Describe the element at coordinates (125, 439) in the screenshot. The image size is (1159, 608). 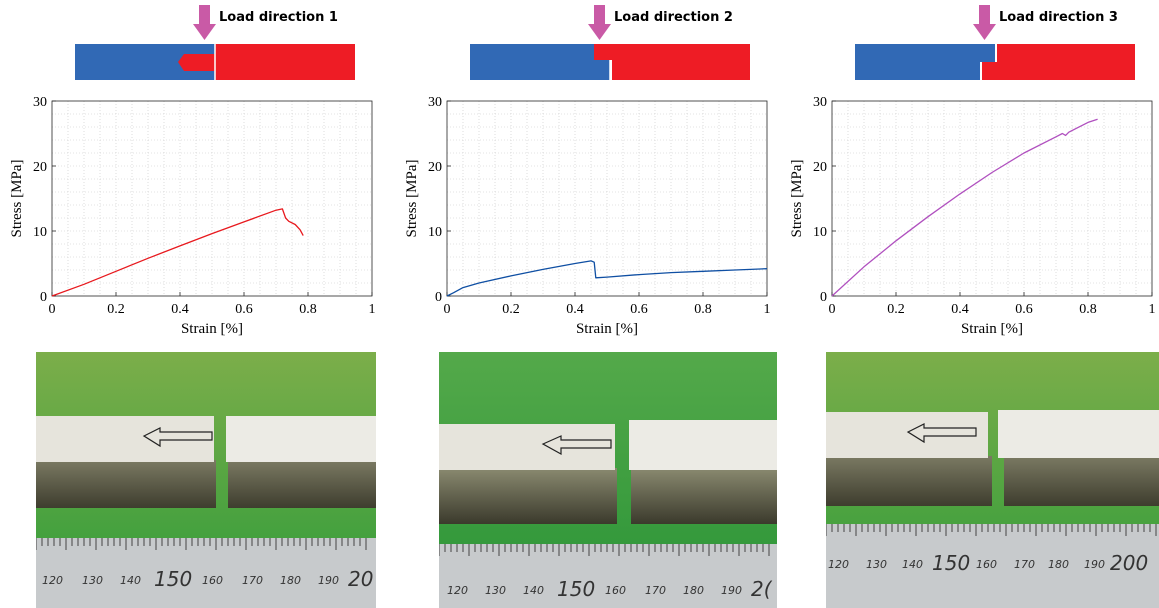
I see `left-block-top` at that location.